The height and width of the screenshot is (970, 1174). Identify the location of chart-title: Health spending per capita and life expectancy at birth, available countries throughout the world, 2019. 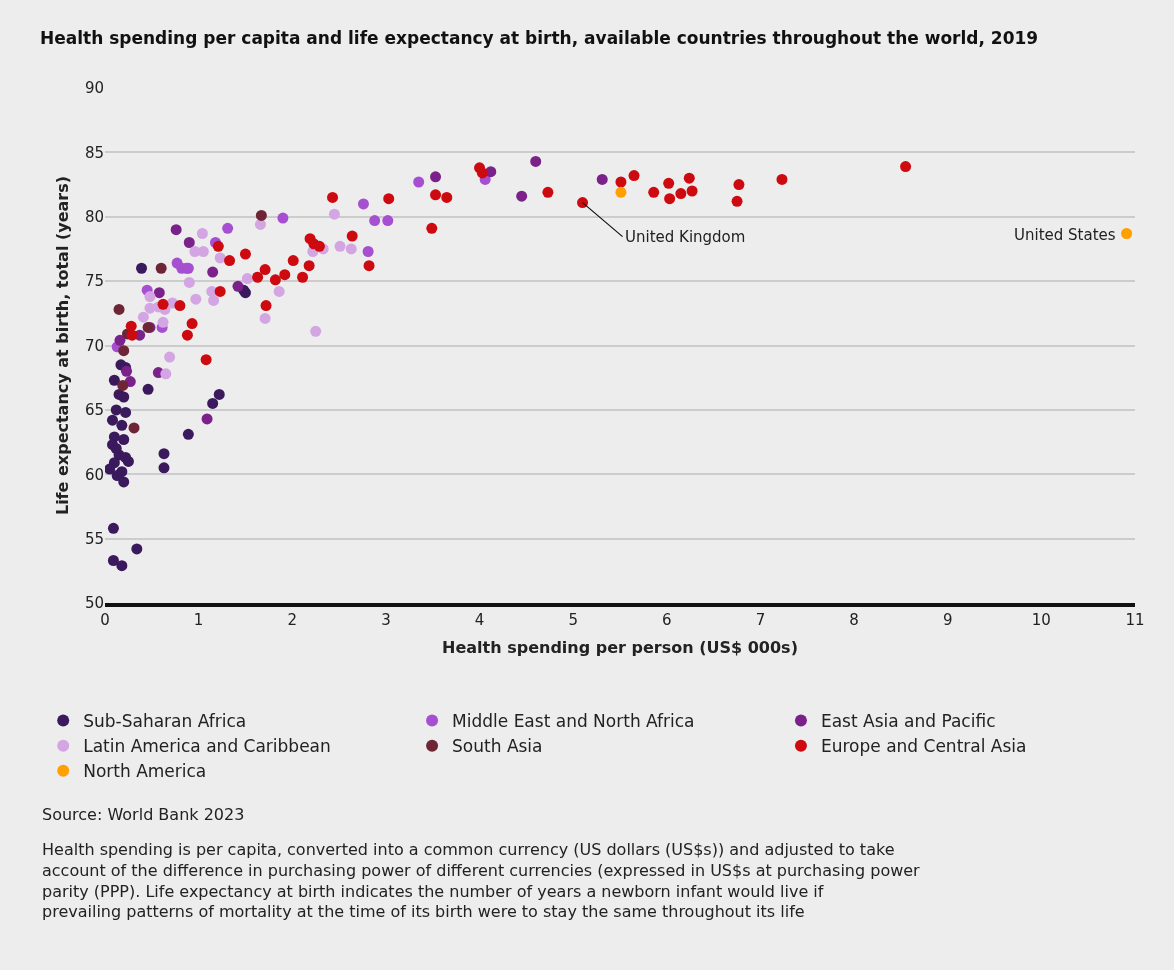
(539, 37).